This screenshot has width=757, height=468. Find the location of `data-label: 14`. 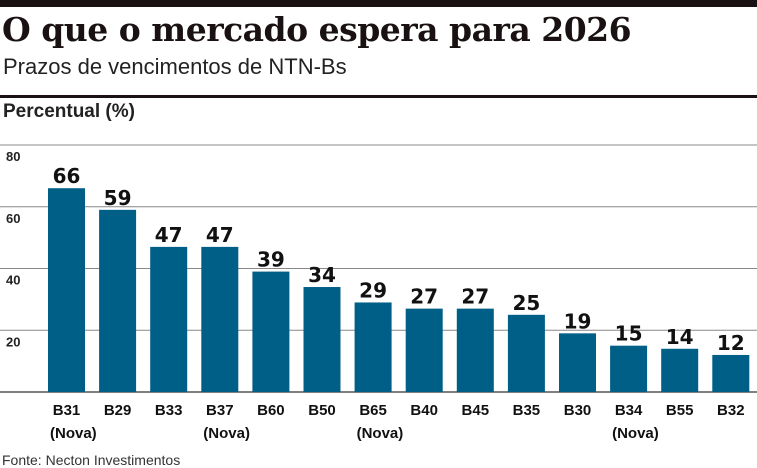

data-label: 14 is located at coordinates (680, 337).